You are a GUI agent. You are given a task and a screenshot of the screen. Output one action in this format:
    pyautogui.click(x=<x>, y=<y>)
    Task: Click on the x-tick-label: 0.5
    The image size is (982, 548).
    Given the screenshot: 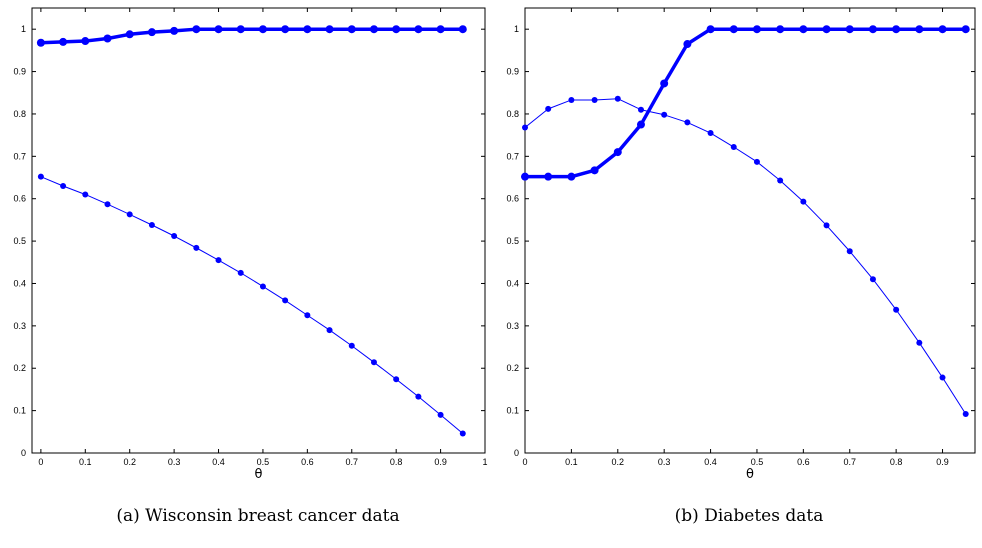 What is the action you would take?
    pyautogui.click(x=263, y=462)
    